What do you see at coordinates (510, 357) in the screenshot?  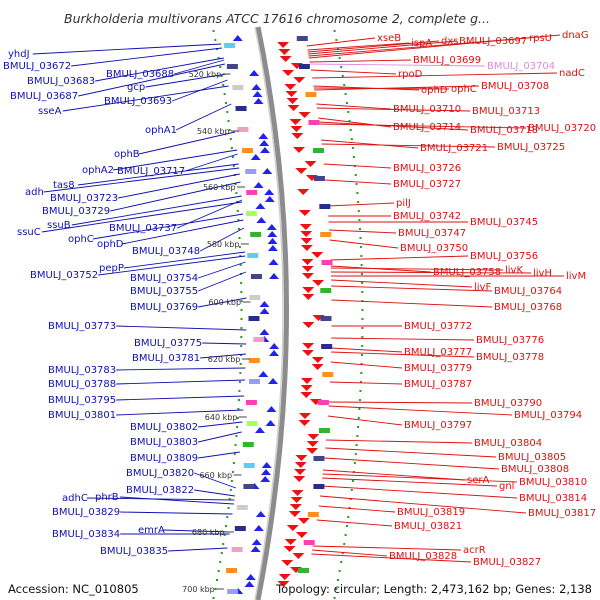 I see `gene-label: BMULJ_03778` at bounding box center [510, 357].